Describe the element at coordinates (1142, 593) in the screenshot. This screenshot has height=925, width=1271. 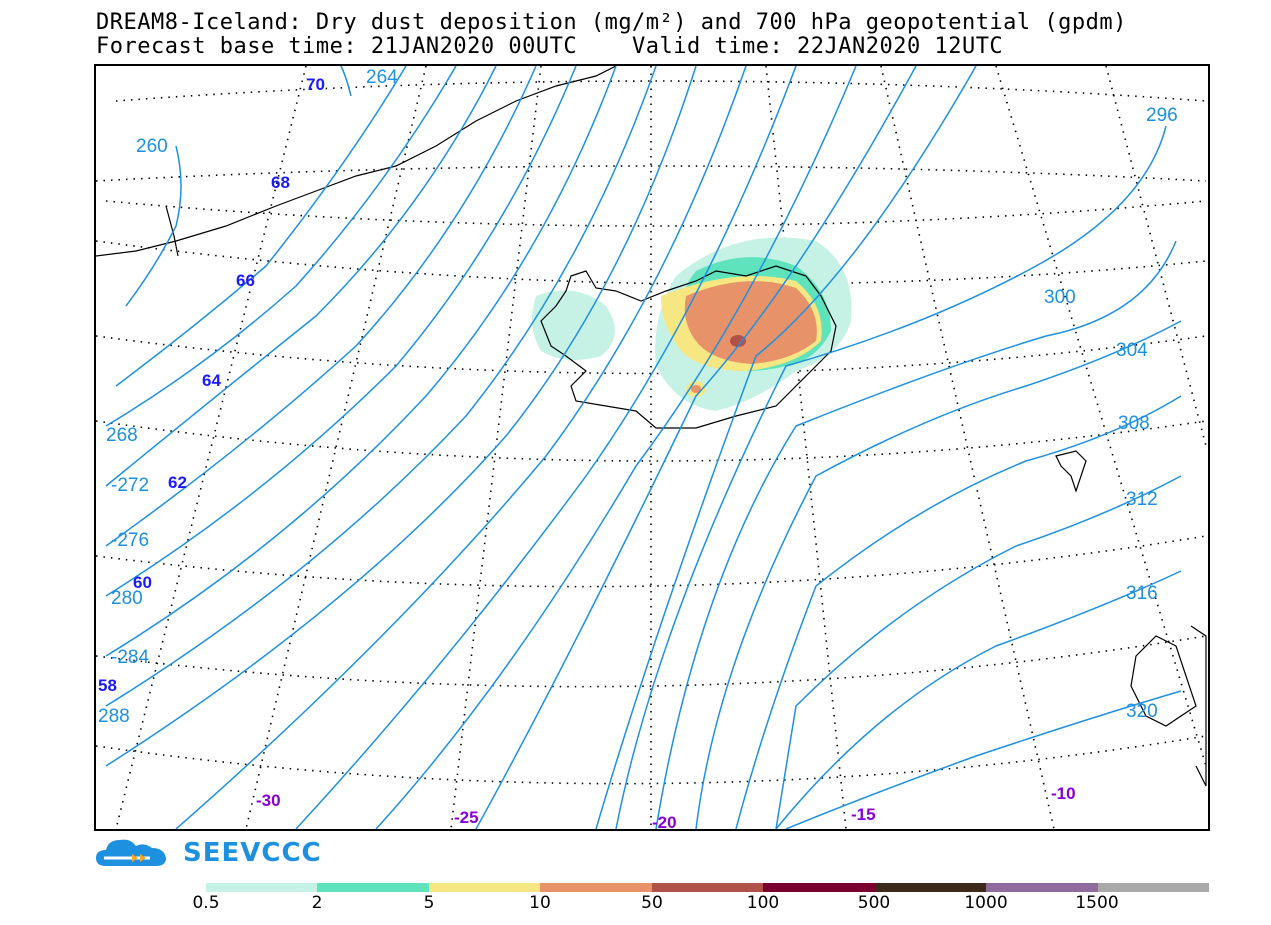
I see `contour-label: 316` at that location.